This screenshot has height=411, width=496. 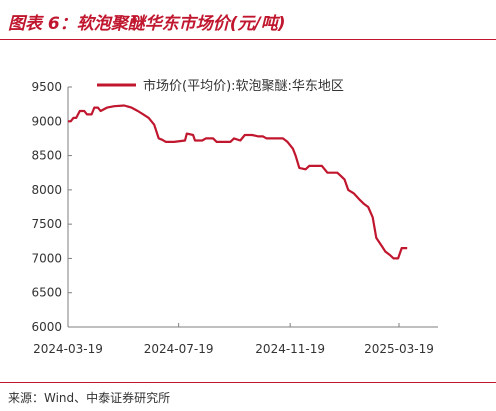 I want to click on legend: 市场价(平均价):软泡聚醚:华东地区, so click(x=220, y=86).